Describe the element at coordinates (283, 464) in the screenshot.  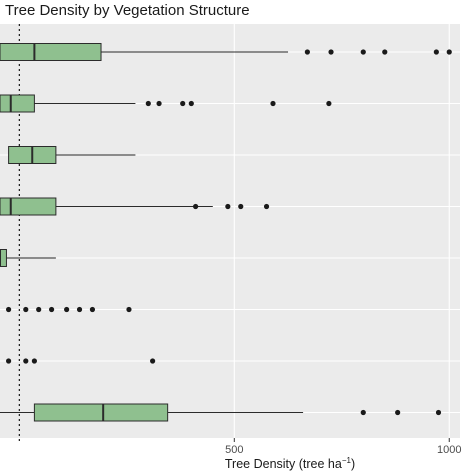
I see `x-axis-title-main: Tree Density (tree ha` at that location.